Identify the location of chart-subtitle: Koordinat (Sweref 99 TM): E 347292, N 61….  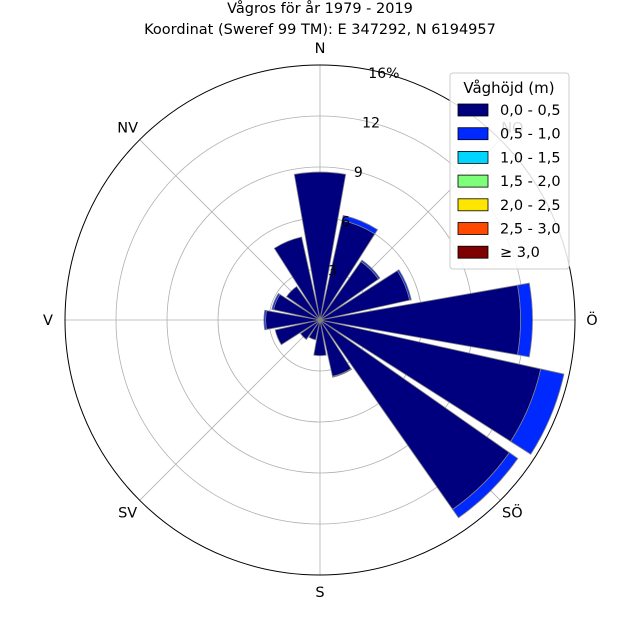
(320, 30).